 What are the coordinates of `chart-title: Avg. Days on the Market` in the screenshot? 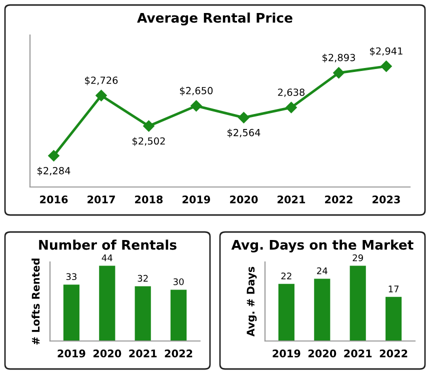 It's located at (322, 246).